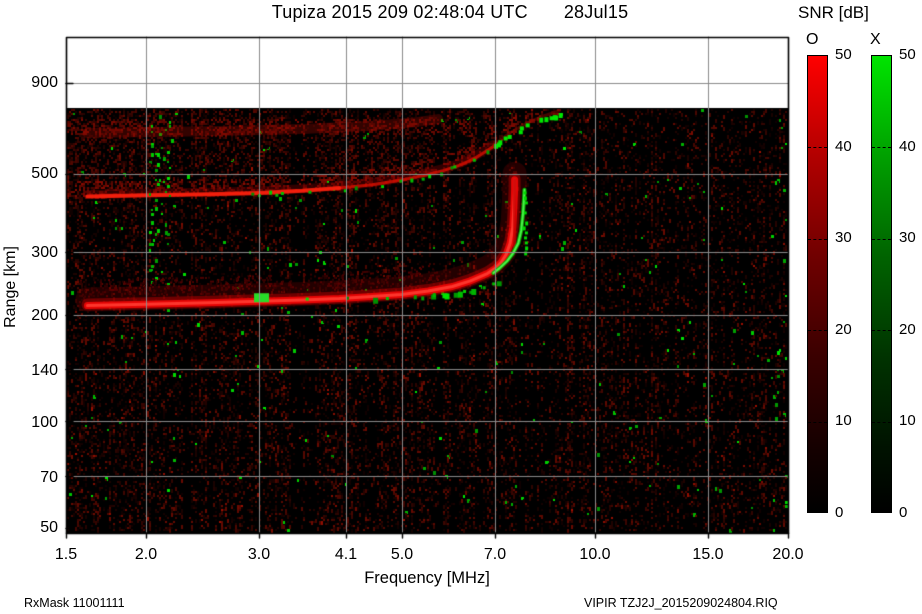  What do you see at coordinates (74, 603) in the screenshot?
I see `footer-rxmask: RxMask 11001111` at bounding box center [74, 603].